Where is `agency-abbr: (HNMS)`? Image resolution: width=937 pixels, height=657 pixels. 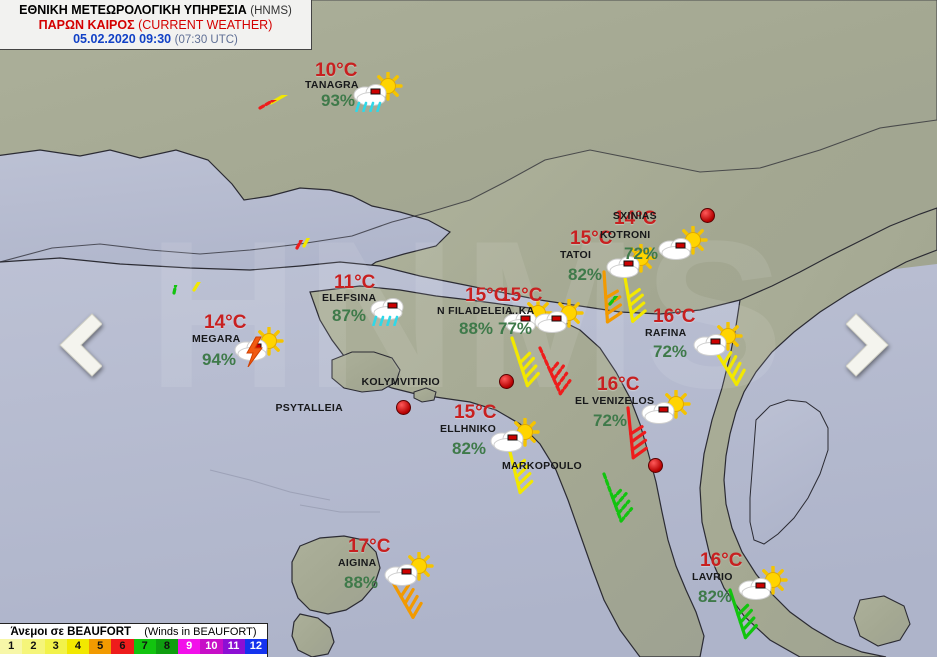
agency-abbr: (HNMS) is located at coordinates (271, 11).